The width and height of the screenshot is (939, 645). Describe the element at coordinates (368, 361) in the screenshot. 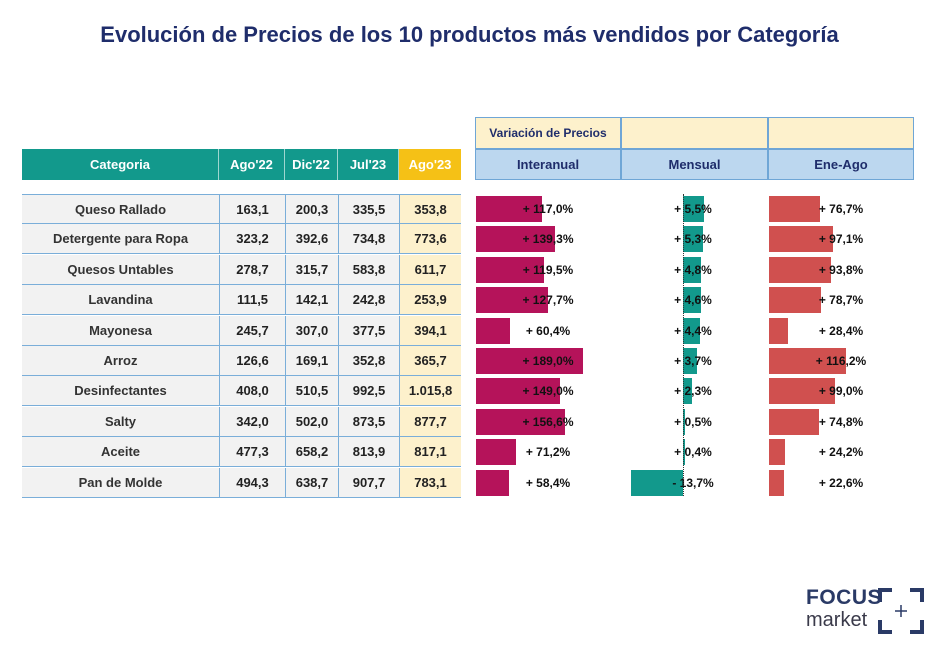

I see `table-cell-value: 352,8` at that location.